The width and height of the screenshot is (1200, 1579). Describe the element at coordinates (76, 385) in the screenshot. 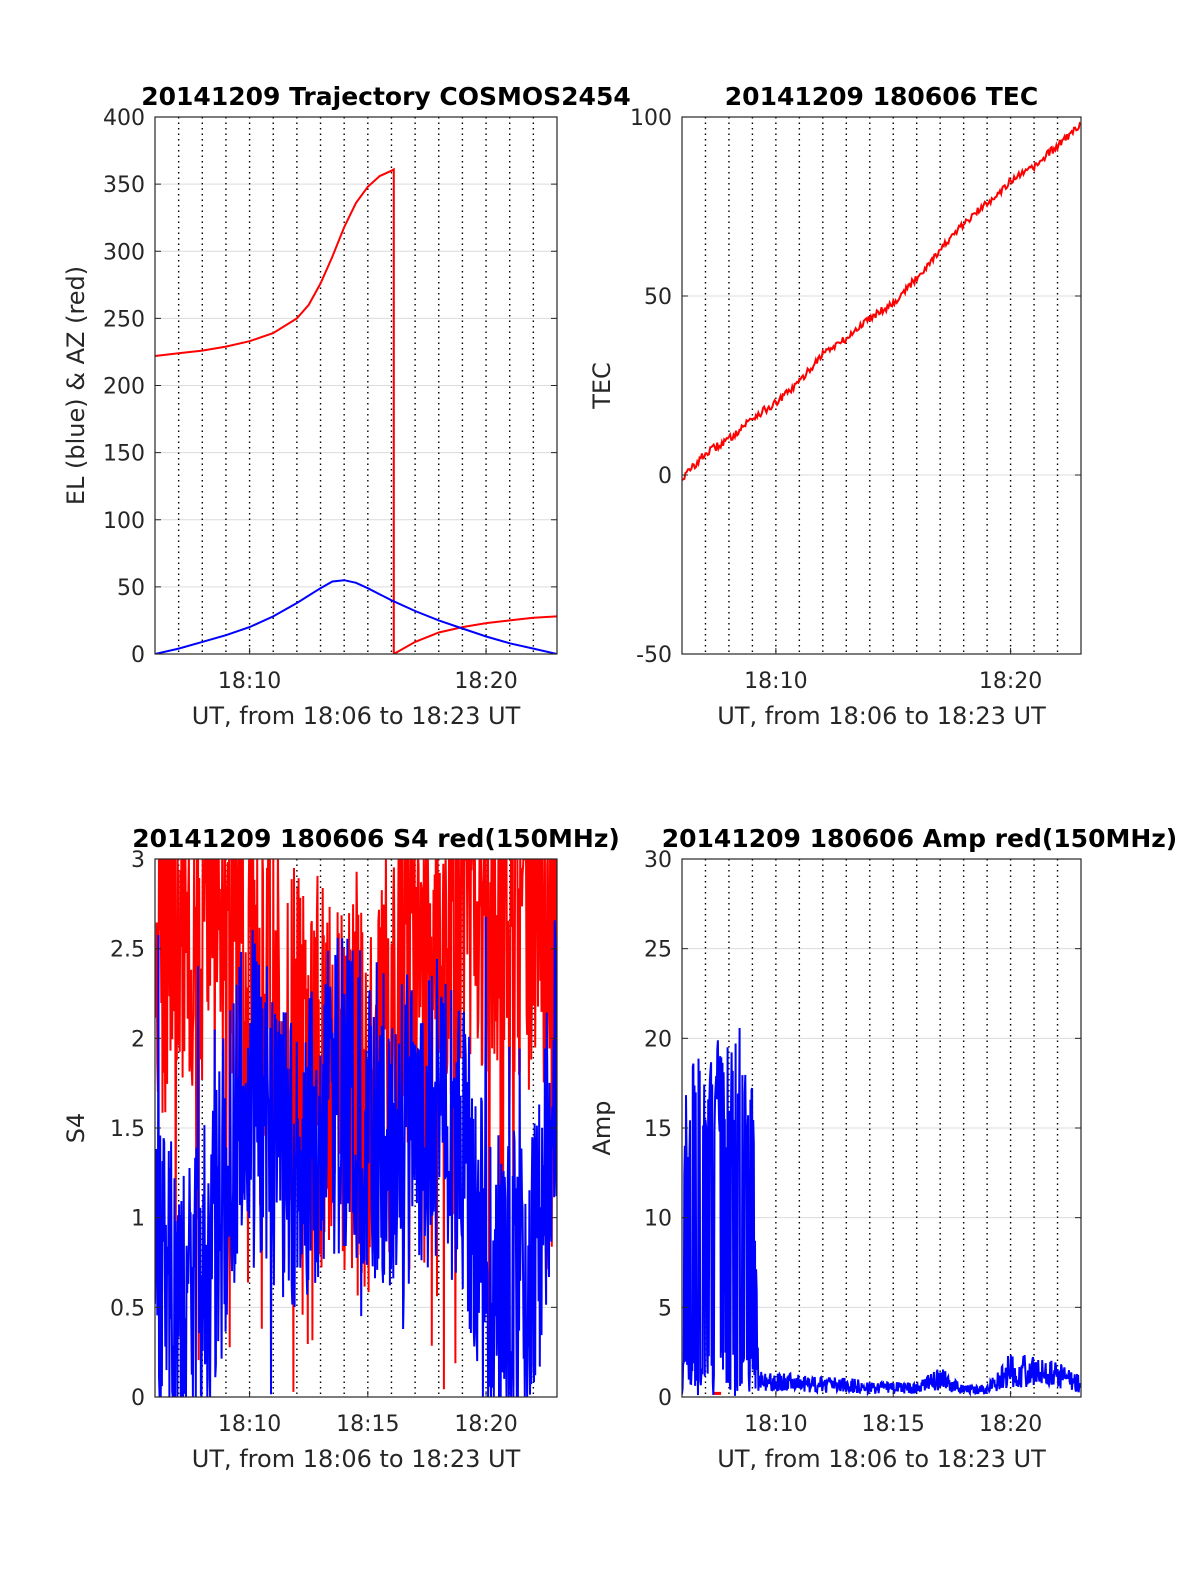

I see `y-axis-label: EL (blue) & AZ (red)` at that location.